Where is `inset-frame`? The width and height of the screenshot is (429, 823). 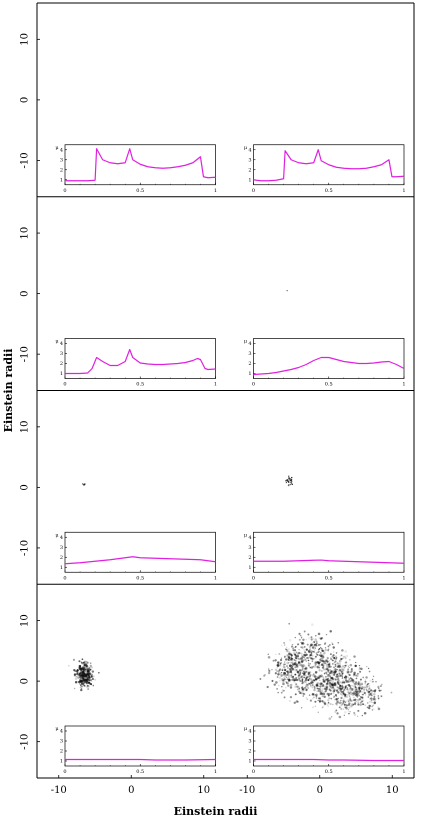
inset-frame is located at coordinates (140, 358).